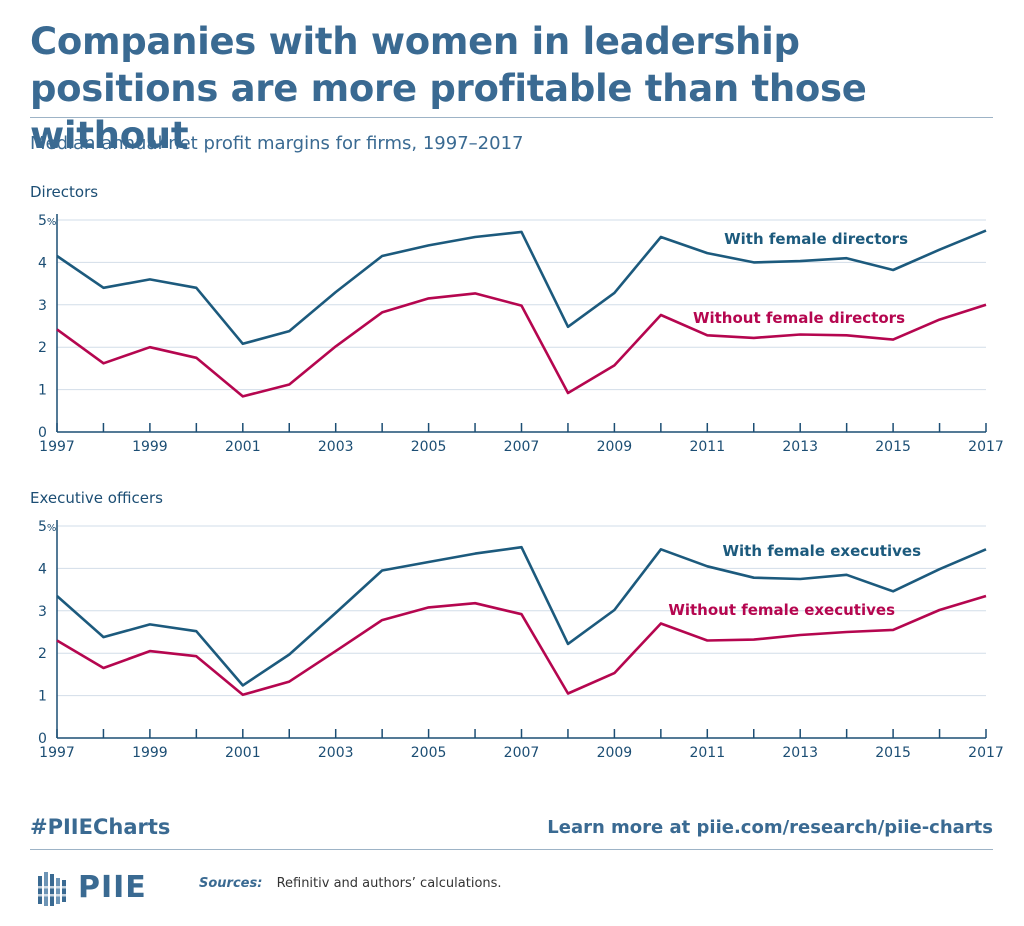  What do you see at coordinates (821, 551) in the screenshot?
I see `series-label: With female executives` at bounding box center [821, 551].